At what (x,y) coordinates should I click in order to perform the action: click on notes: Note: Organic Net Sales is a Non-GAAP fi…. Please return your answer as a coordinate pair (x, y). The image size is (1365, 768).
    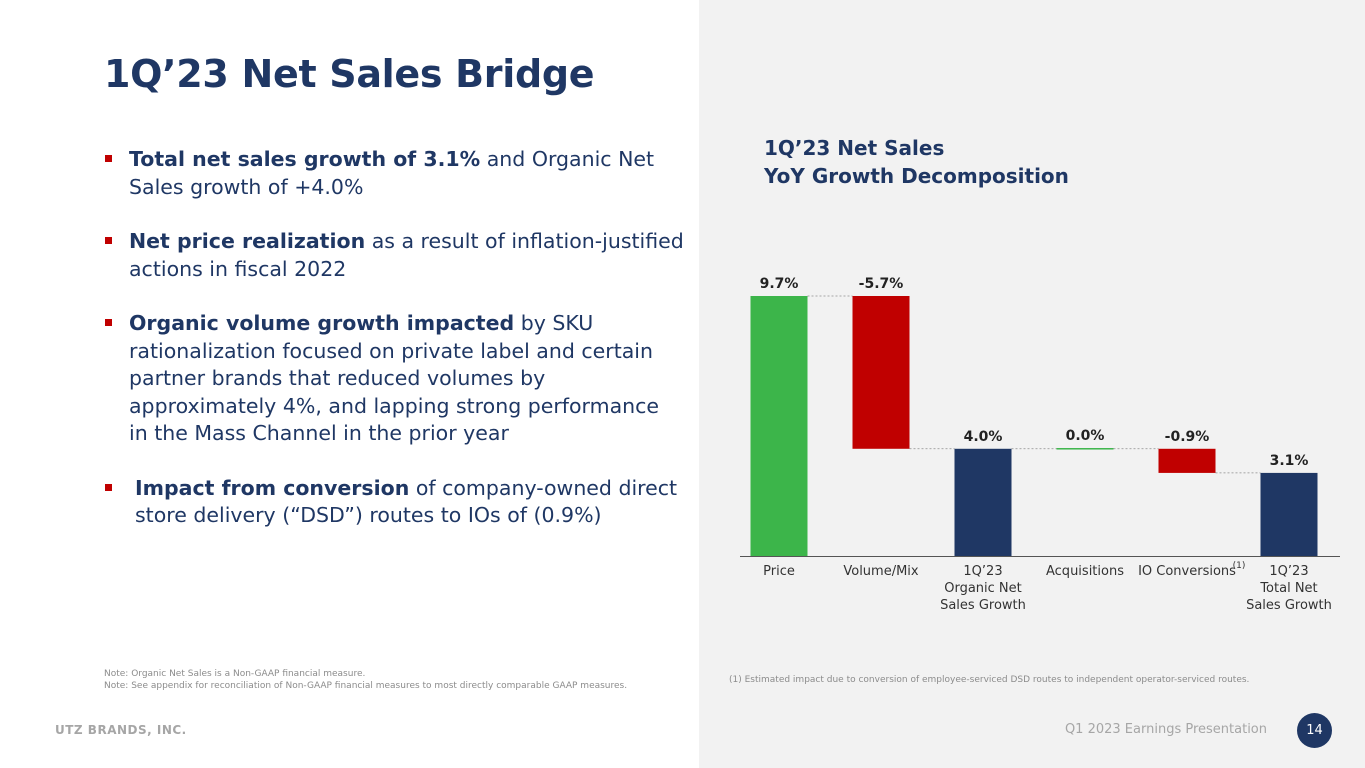
    Looking at the image, I should click on (365, 680).